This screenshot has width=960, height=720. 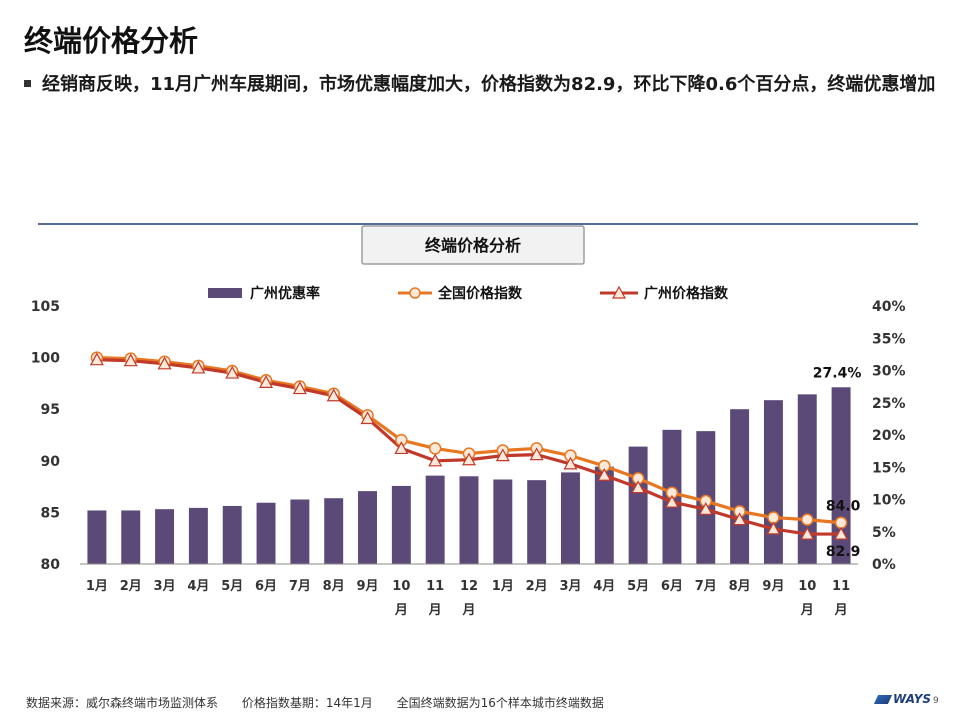 I want to click on ways-logo-icon, so click(x=883, y=699).